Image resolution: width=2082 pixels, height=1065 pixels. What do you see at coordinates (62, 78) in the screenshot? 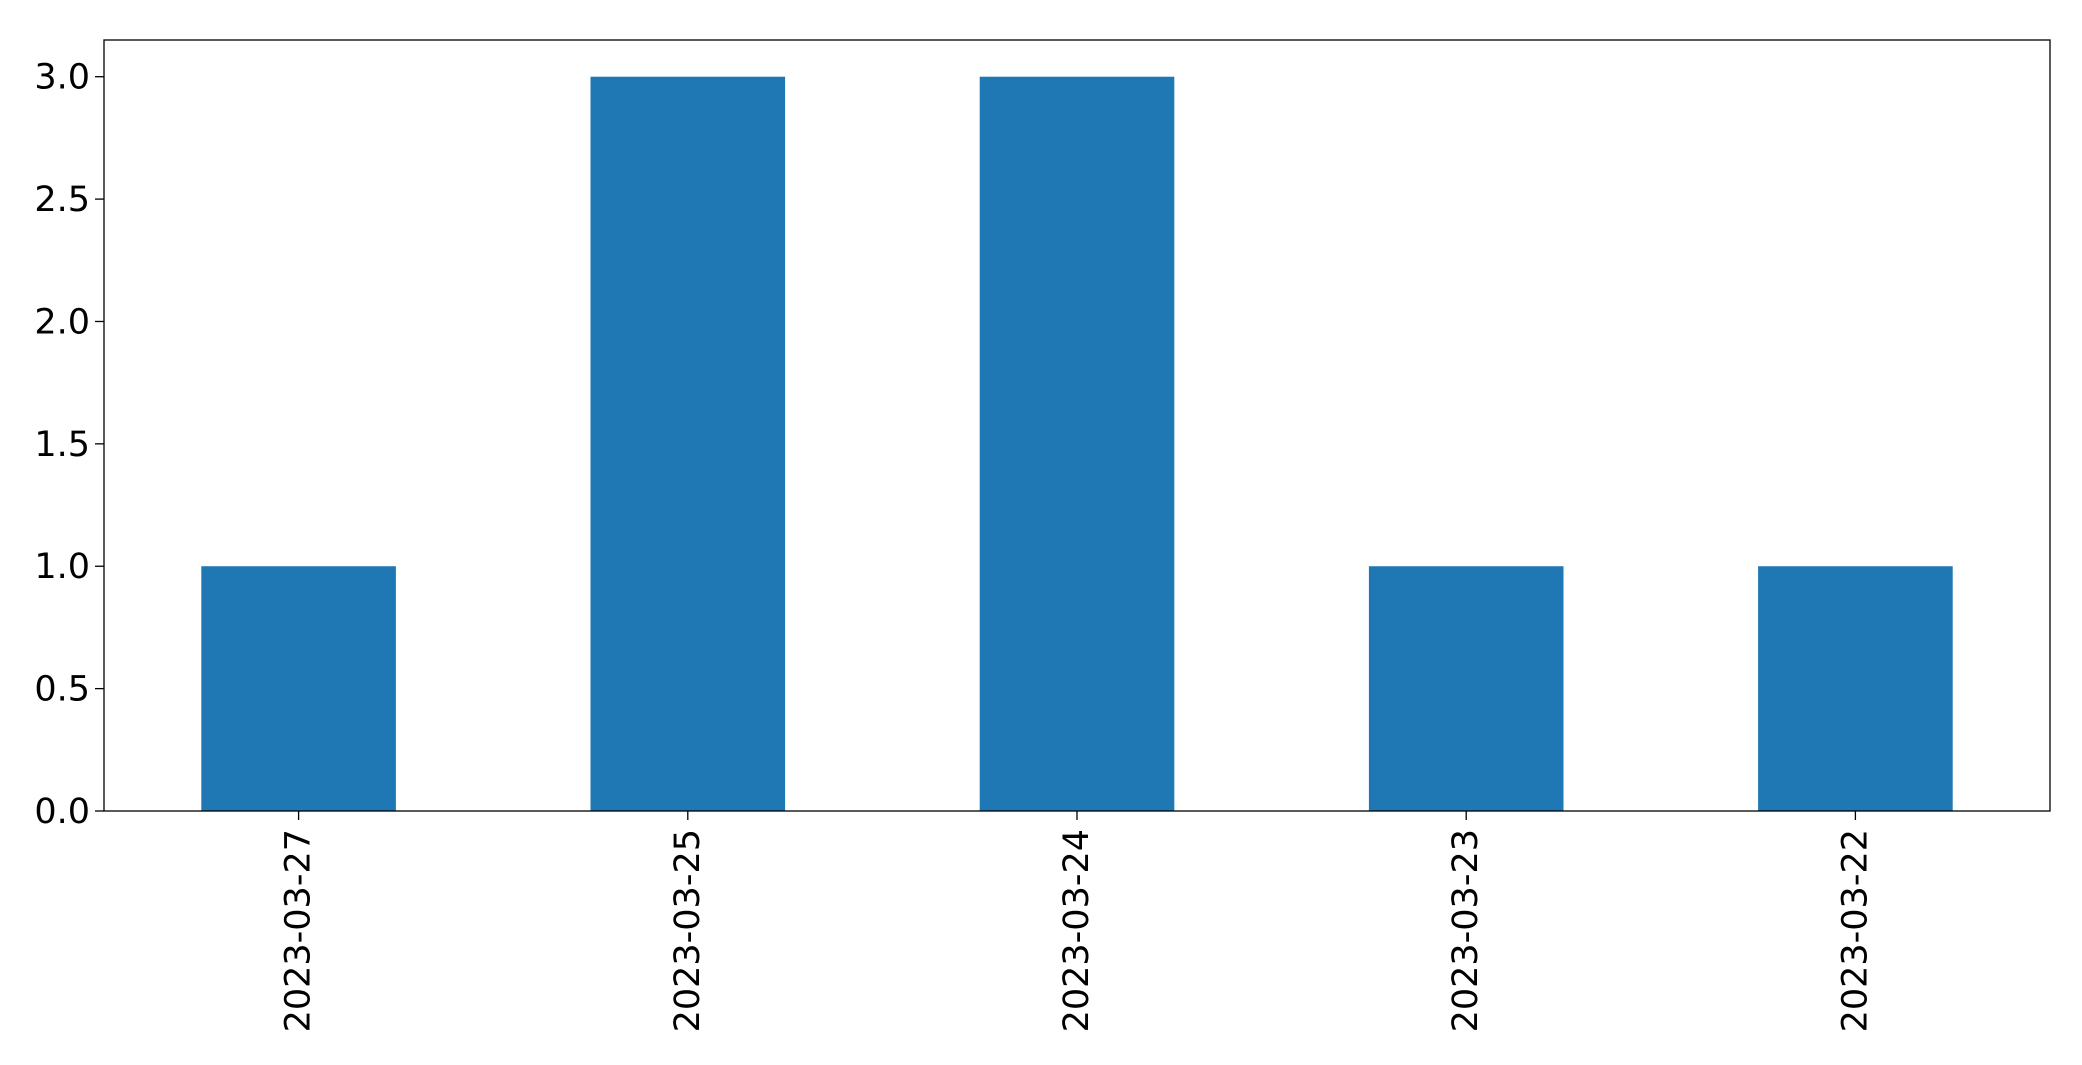
I see `y-tick-label: 3.0` at bounding box center [62, 78].